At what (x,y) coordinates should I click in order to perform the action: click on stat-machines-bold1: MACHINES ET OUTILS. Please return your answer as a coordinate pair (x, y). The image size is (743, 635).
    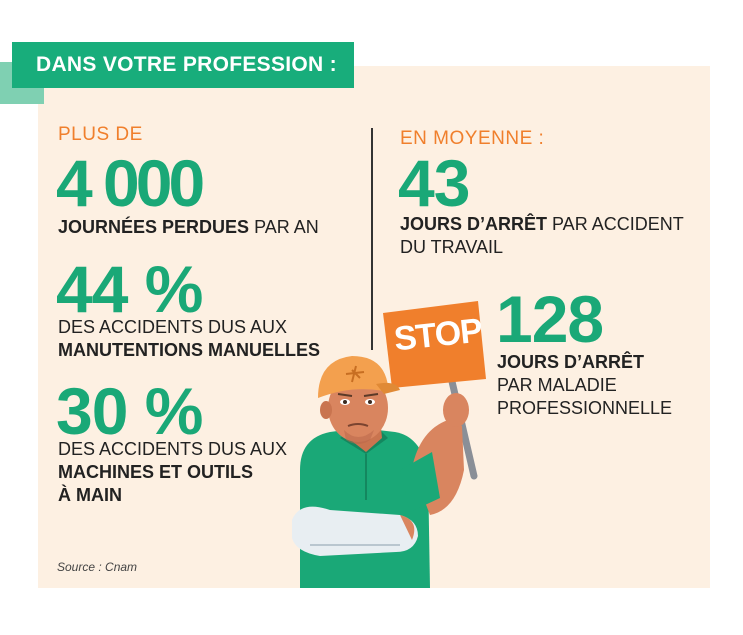
    Looking at the image, I should click on (156, 472).